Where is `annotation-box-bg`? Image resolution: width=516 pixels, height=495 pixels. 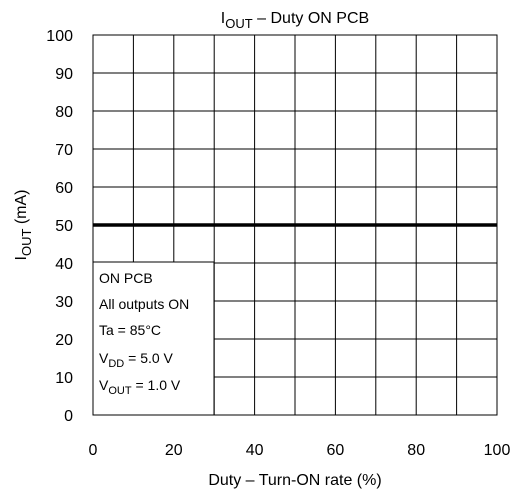 annotation-box-bg is located at coordinates (153, 338).